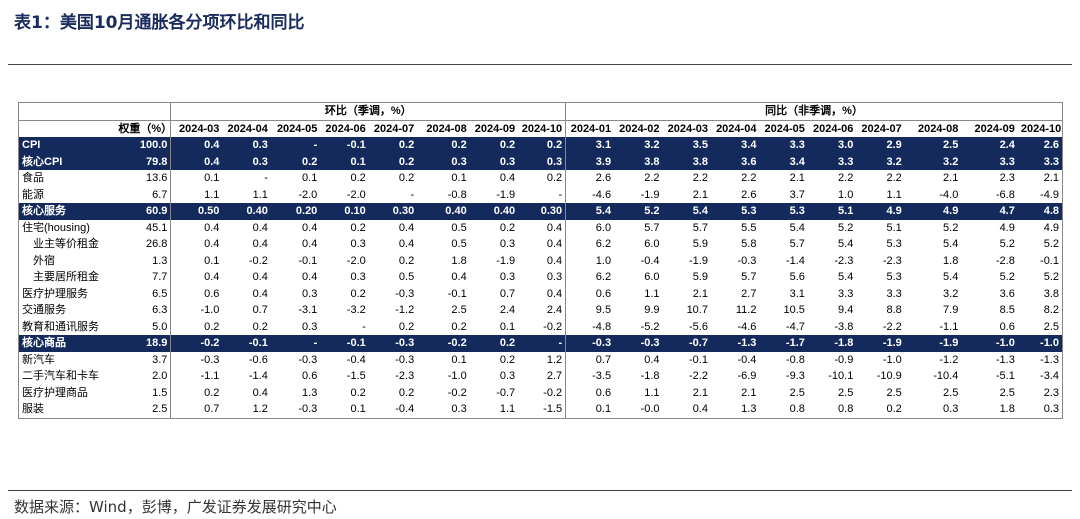  What do you see at coordinates (356, 260) in the screenshot?
I see `mom-value-cell: -2.0` at bounding box center [356, 260].